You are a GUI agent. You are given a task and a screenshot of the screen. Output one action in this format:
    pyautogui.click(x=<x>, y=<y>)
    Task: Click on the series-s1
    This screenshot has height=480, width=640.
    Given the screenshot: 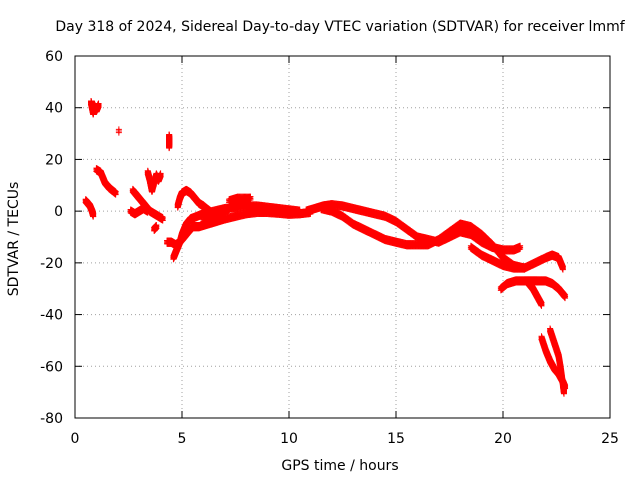 What is the action you would take?
    pyautogui.click(x=89, y=208)
    